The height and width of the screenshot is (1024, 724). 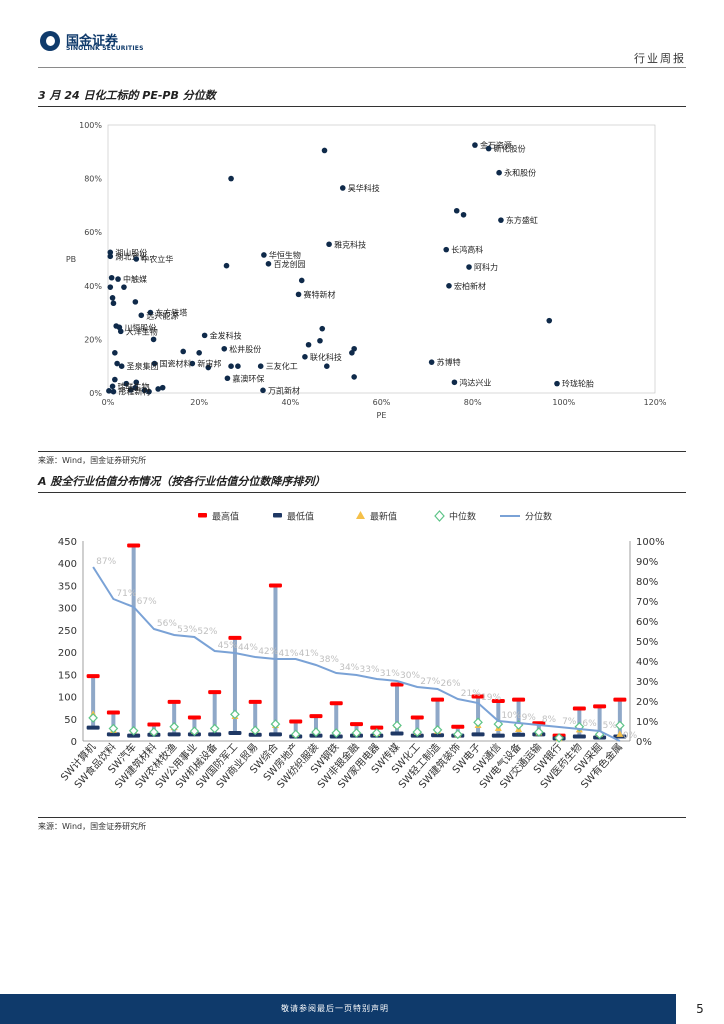 What do you see at coordinates (430, 682) in the screenshot?
I see `percentile-label: 27%` at bounding box center [430, 682].